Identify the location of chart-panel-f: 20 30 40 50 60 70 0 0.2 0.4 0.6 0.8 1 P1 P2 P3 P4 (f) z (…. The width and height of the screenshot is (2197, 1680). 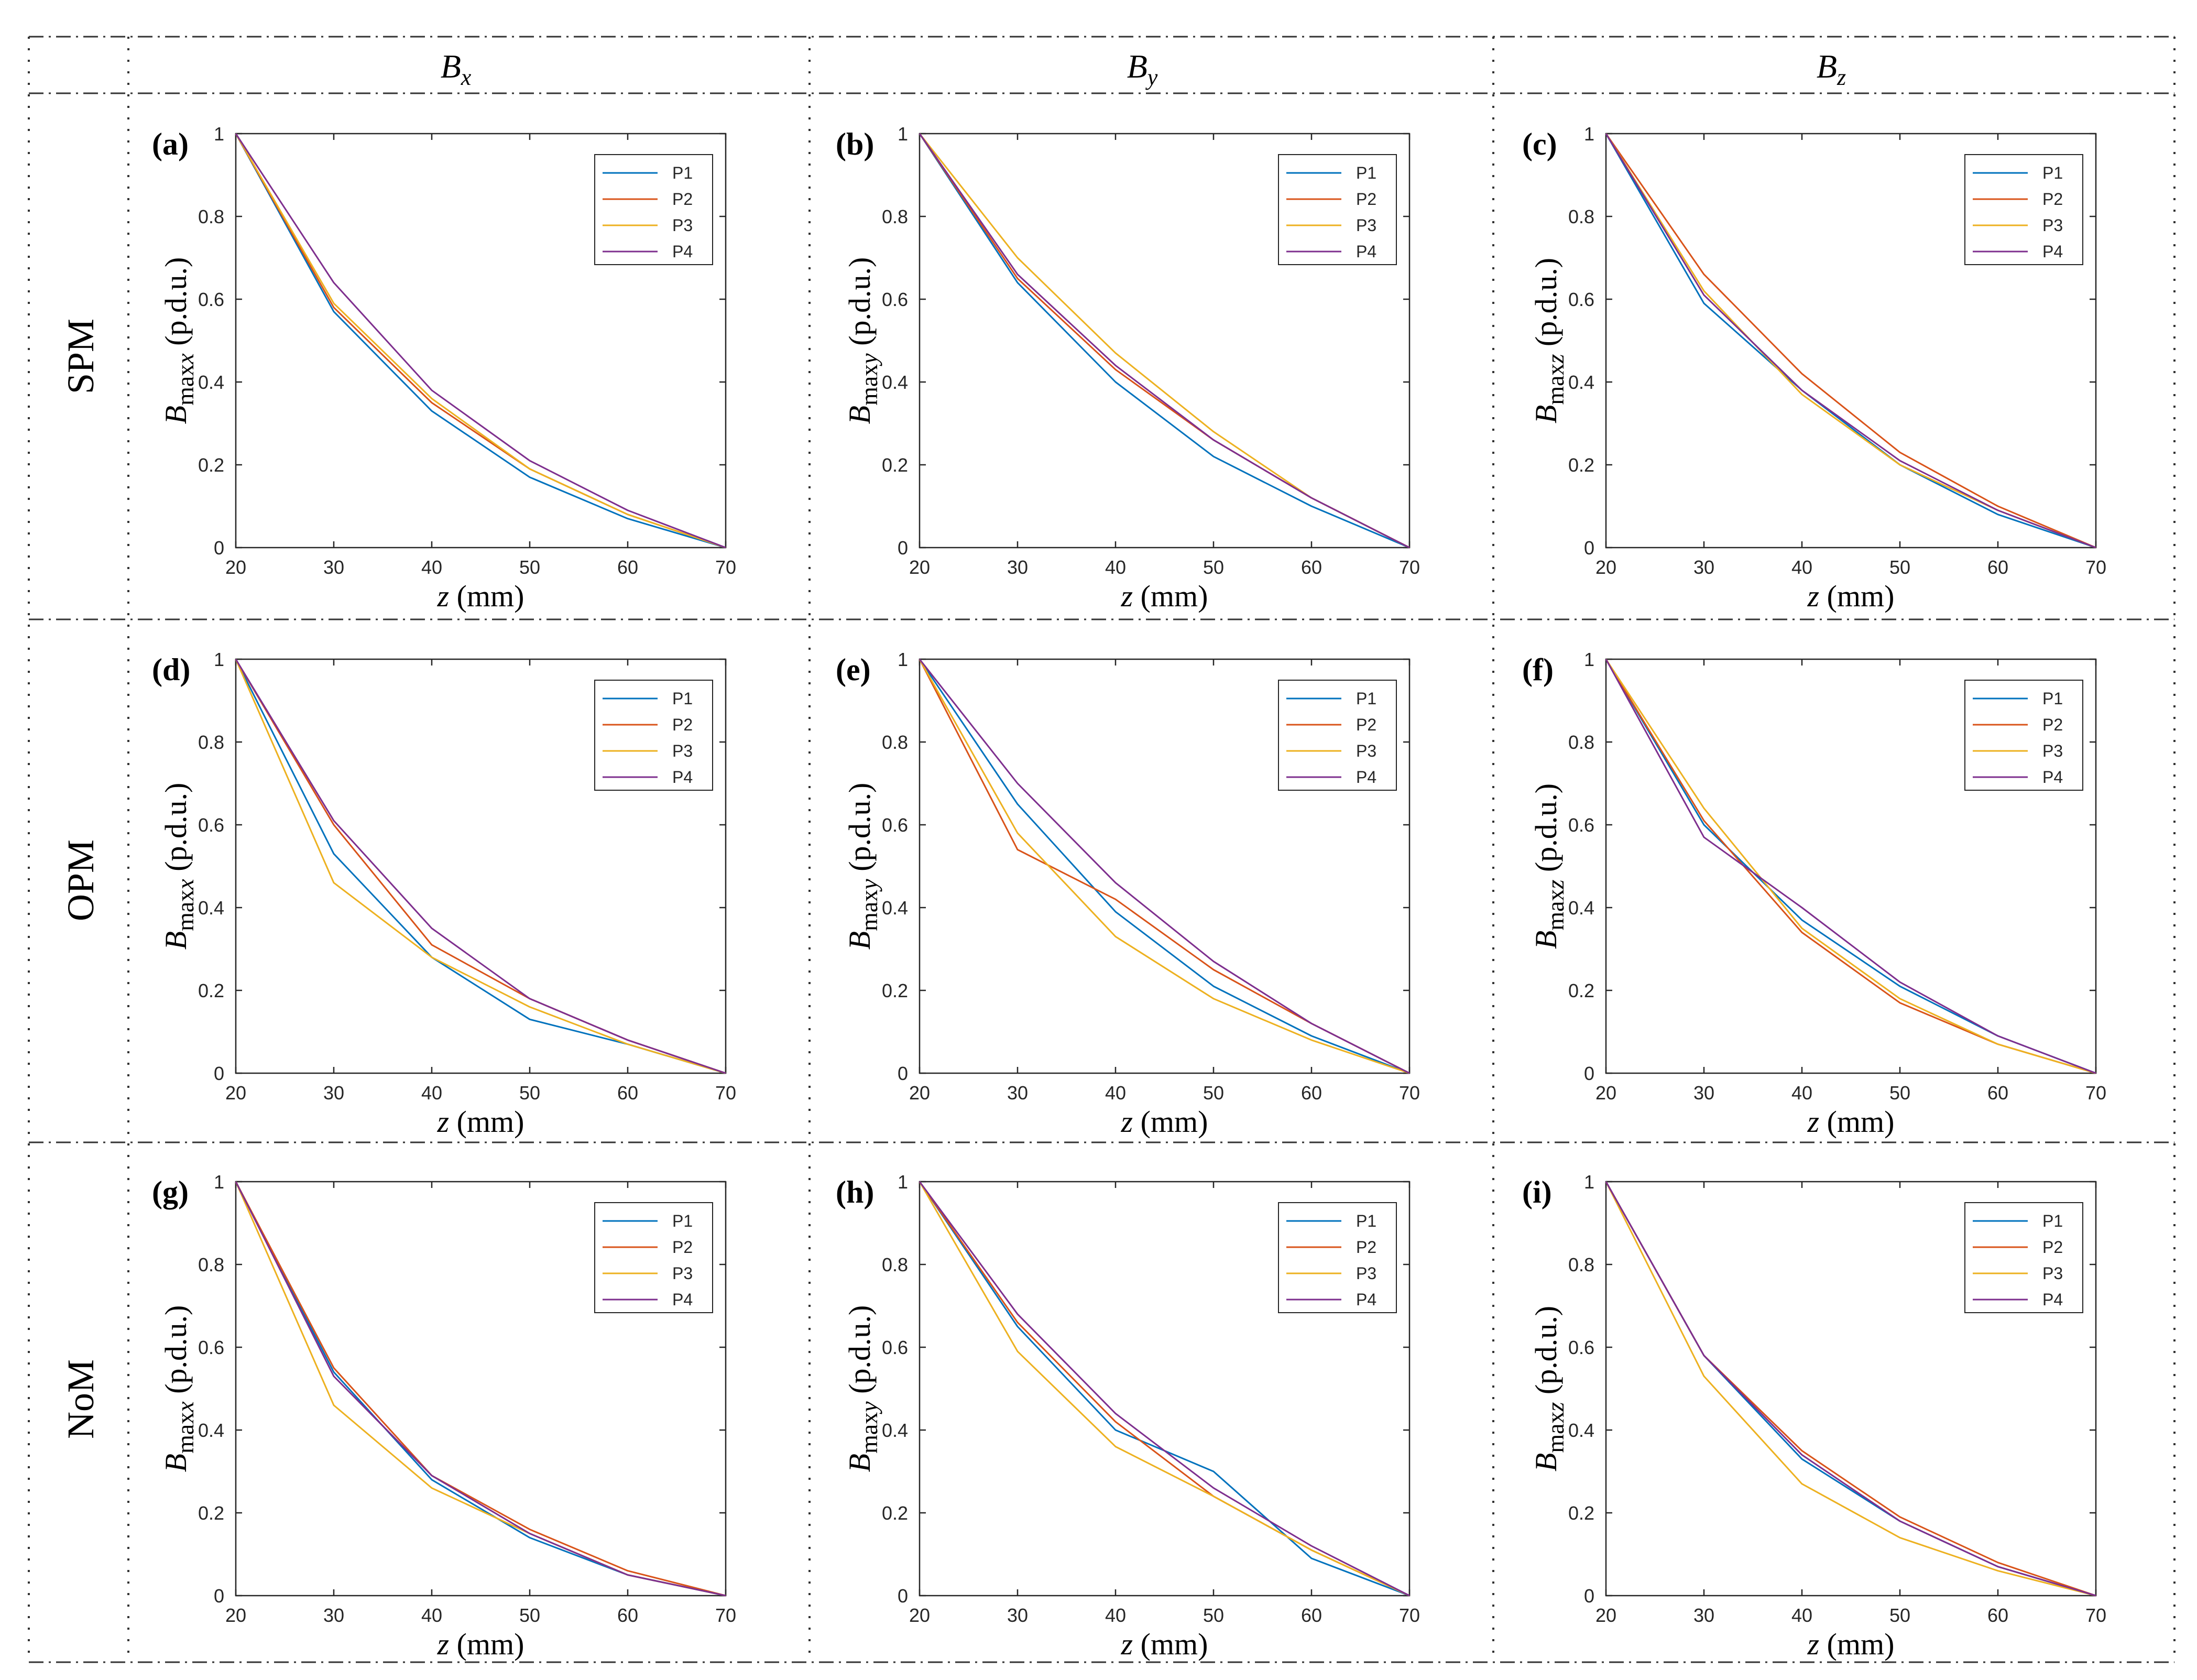
(1814, 894).